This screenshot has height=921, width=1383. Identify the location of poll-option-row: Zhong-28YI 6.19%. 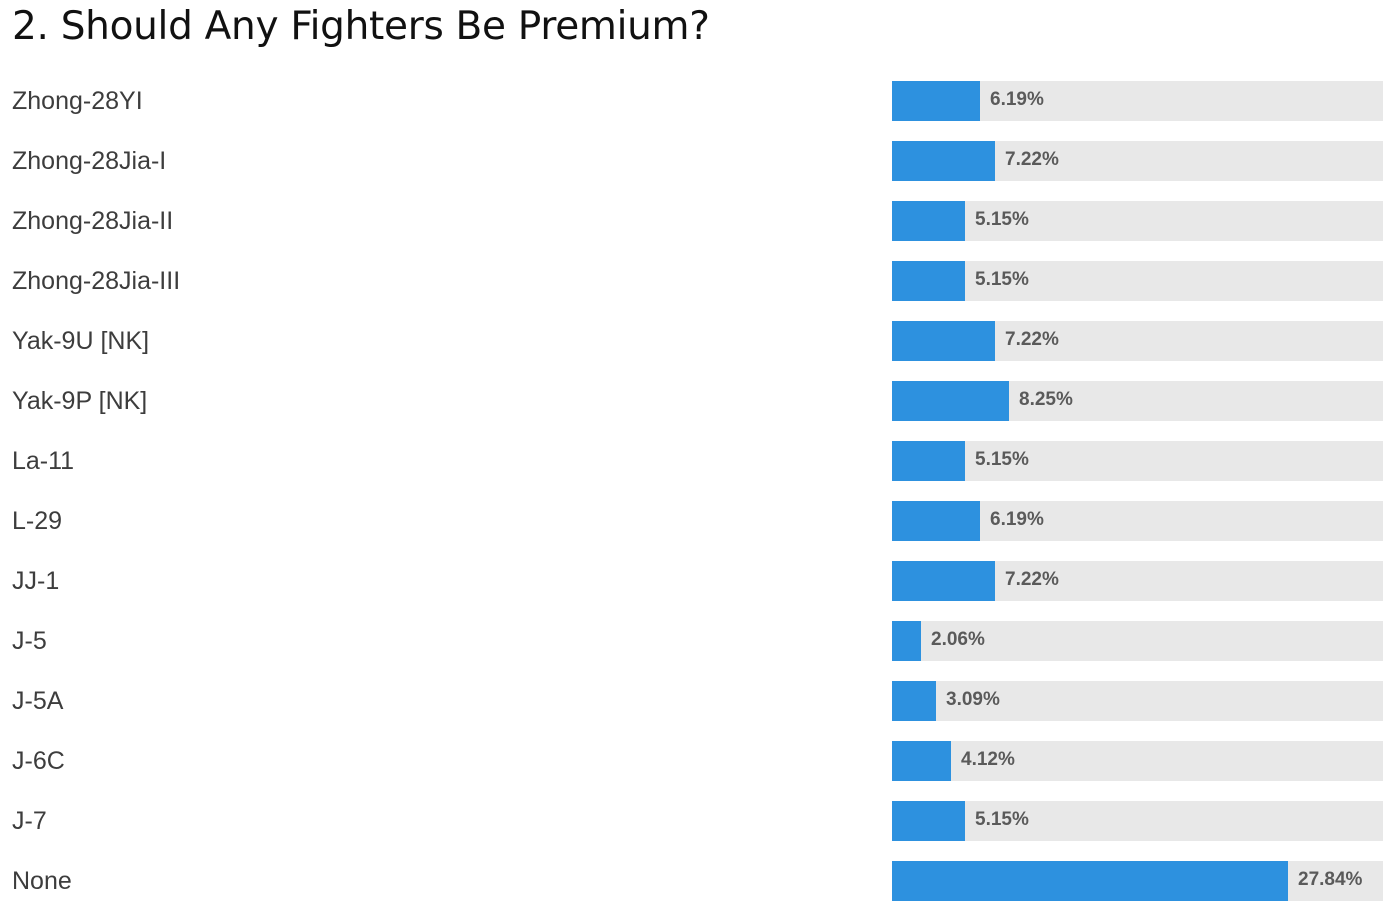
(691, 101).